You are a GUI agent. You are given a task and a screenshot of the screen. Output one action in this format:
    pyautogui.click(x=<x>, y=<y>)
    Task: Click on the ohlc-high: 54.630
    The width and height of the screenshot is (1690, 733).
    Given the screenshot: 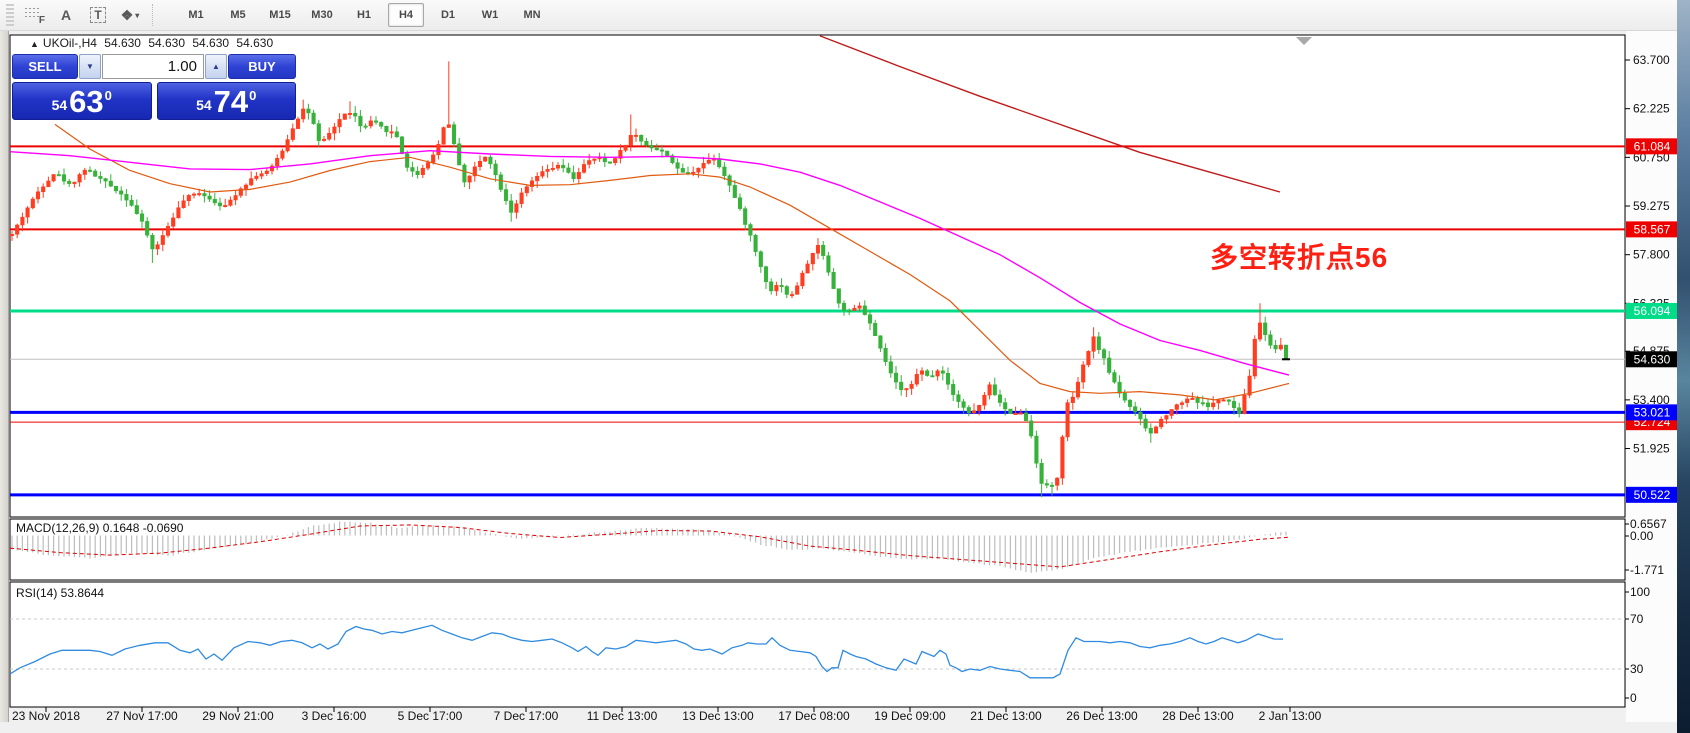 What is the action you would take?
    pyautogui.click(x=167, y=43)
    